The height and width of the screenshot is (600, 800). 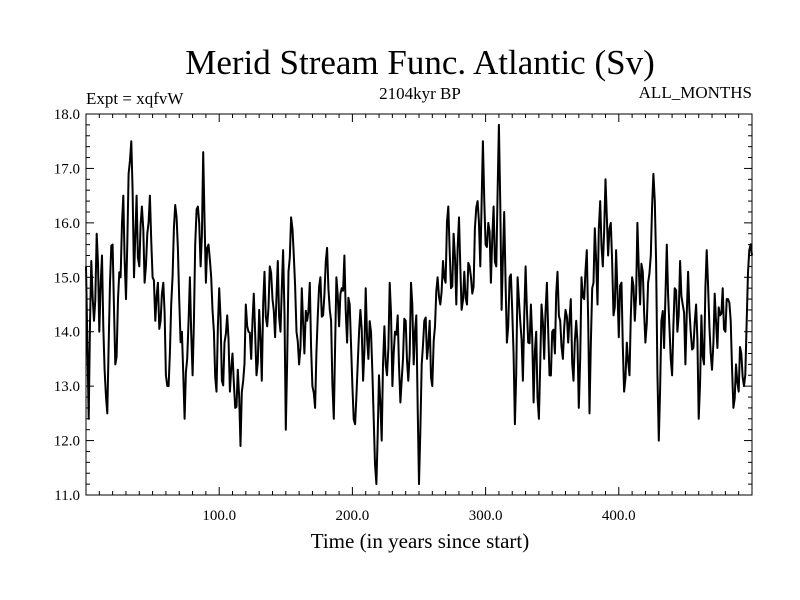 What do you see at coordinates (67, 333) in the screenshot?
I see `y-tick-label: 14.0` at bounding box center [67, 333].